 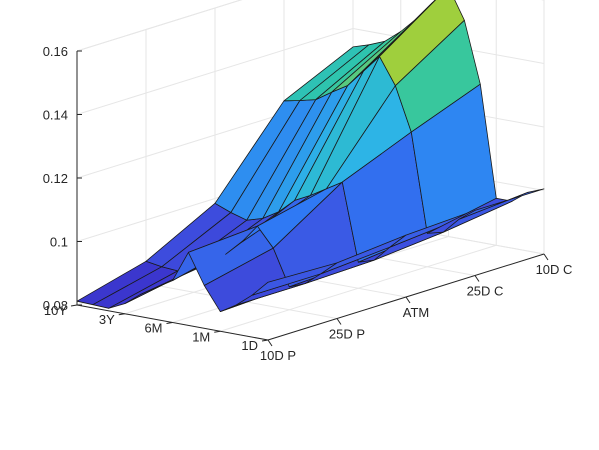 What do you see at coordinates (201, 336) in the screenshot?
I see `tenor-tick-label: 1M` at bounding box center [201, 336].